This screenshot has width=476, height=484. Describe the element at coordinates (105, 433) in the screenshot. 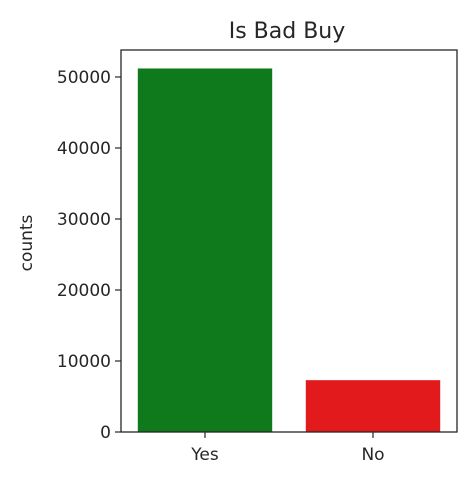

I see `y-tick-label: 0` at that location.